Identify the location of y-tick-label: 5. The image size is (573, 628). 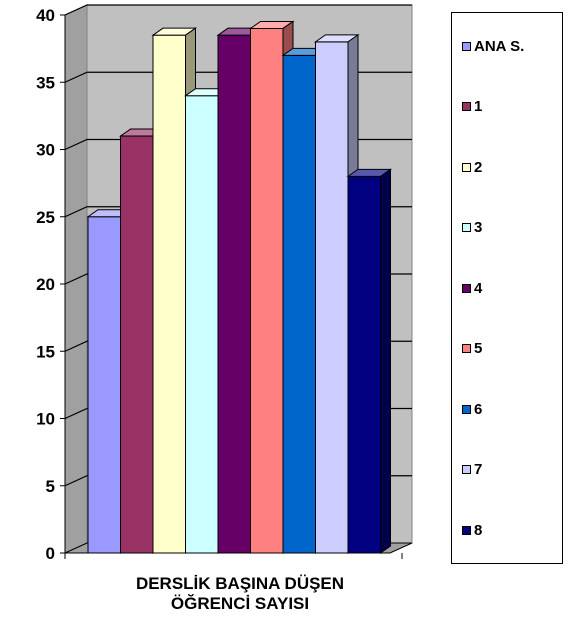
(50, 486).